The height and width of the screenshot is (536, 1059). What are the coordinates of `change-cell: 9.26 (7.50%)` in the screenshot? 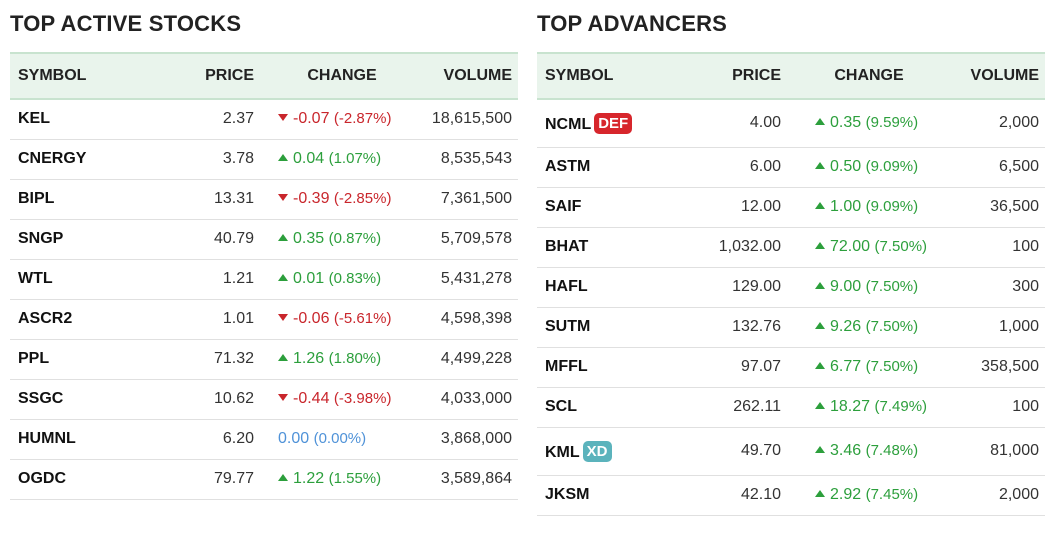 It's located at (852, 327).